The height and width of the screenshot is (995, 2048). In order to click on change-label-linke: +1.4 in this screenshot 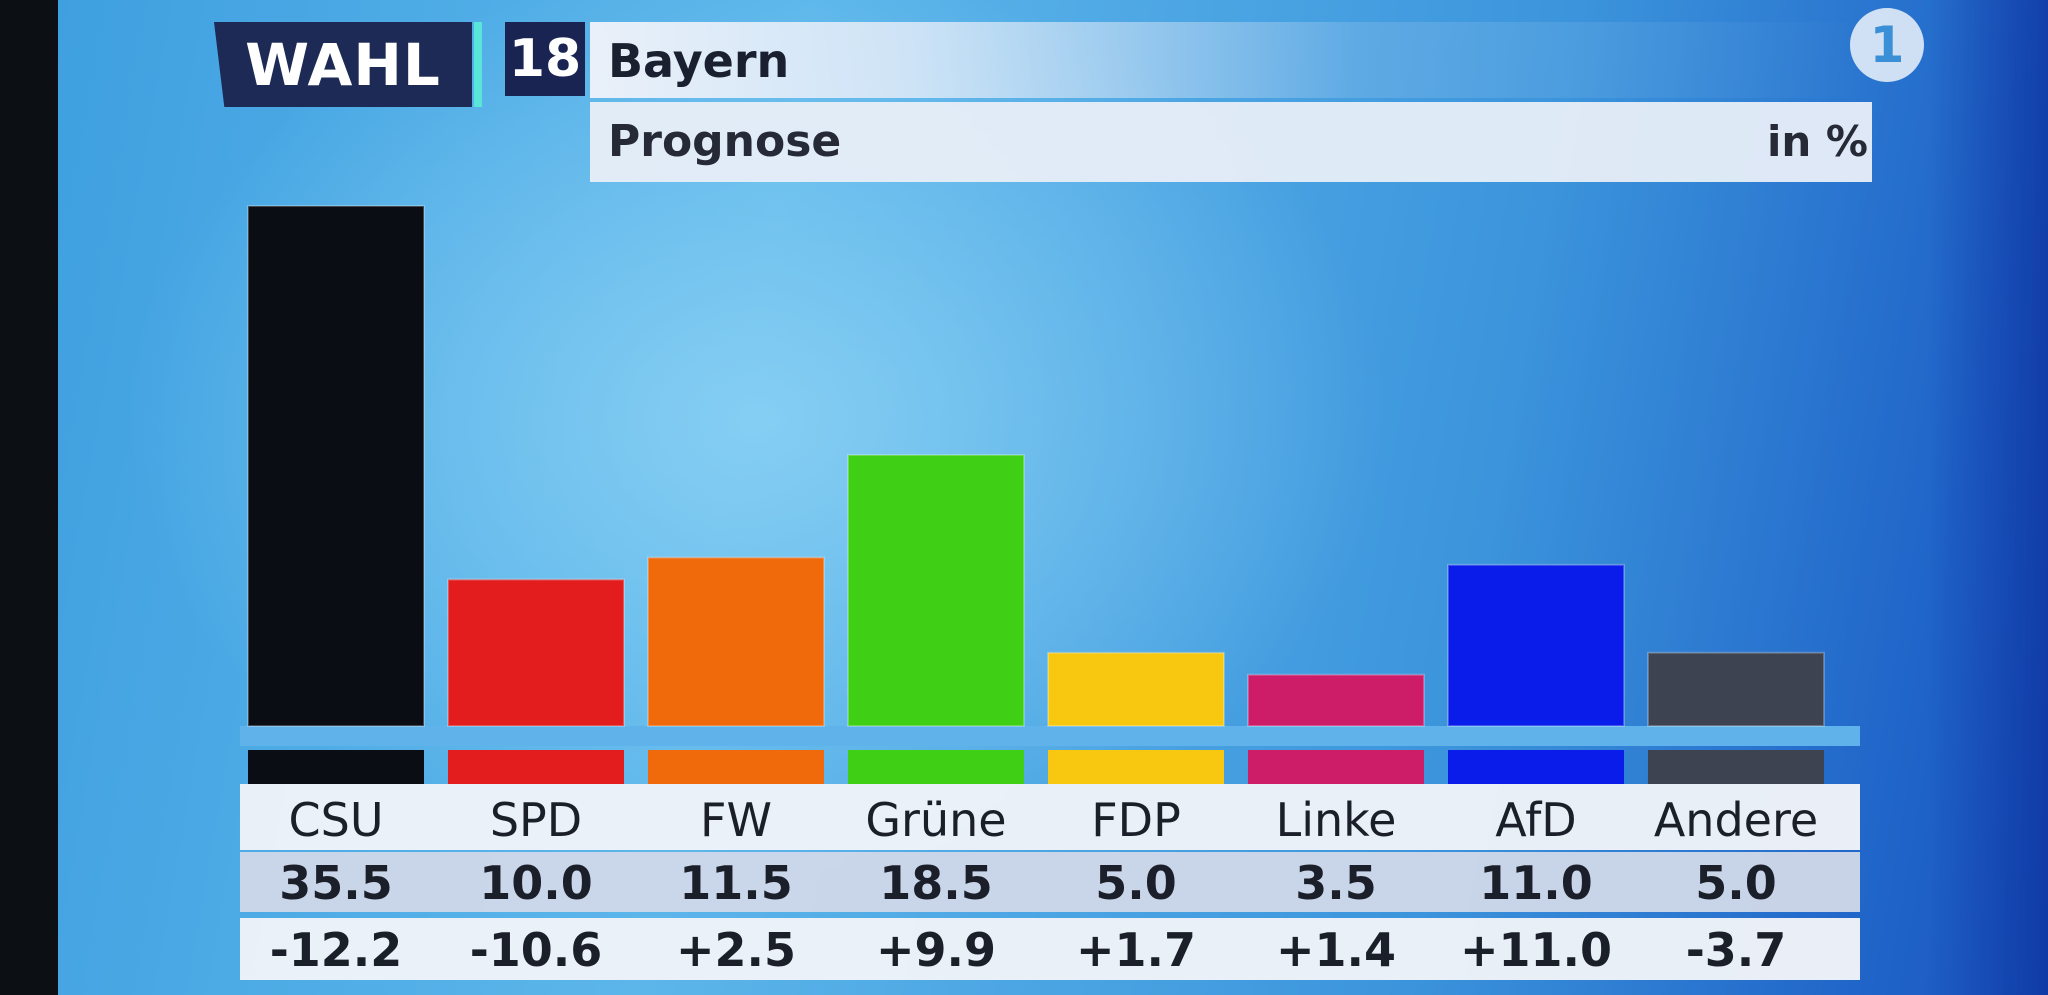, I will do `click(1336, 950)`.